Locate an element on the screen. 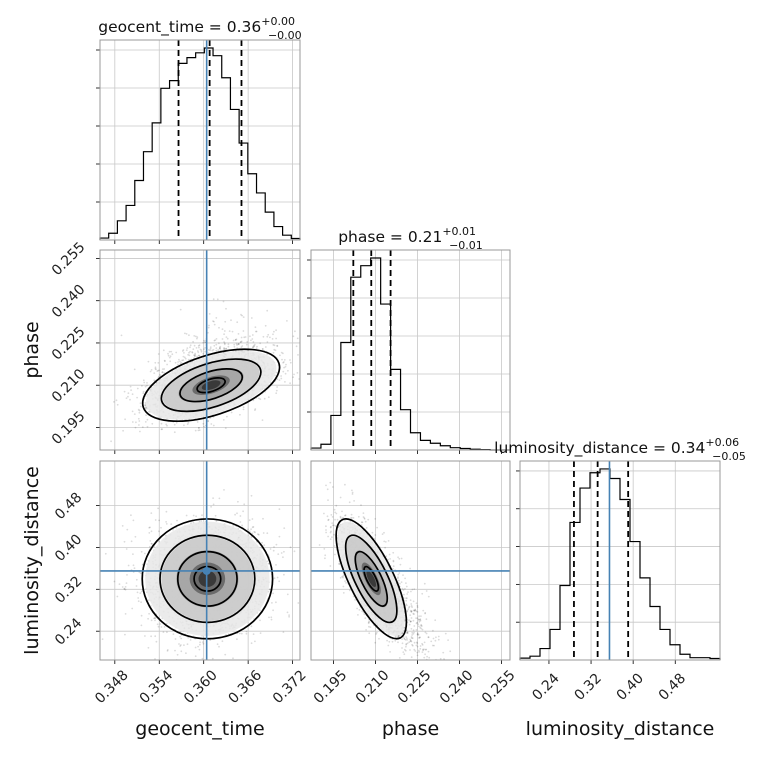 This screenshot has height=760, width=760. histogram-phase is located at coordinates (410, 354).